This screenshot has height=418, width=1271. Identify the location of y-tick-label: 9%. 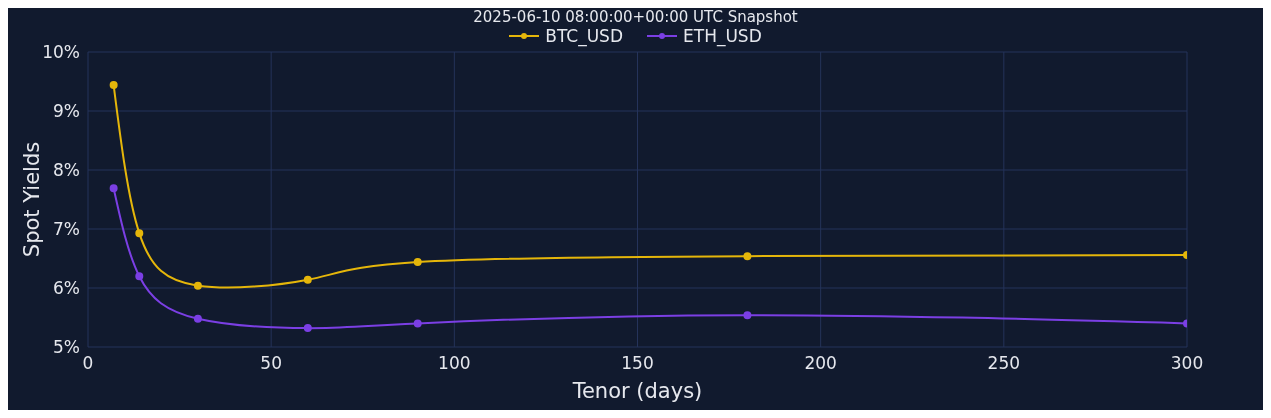
(66, 111).